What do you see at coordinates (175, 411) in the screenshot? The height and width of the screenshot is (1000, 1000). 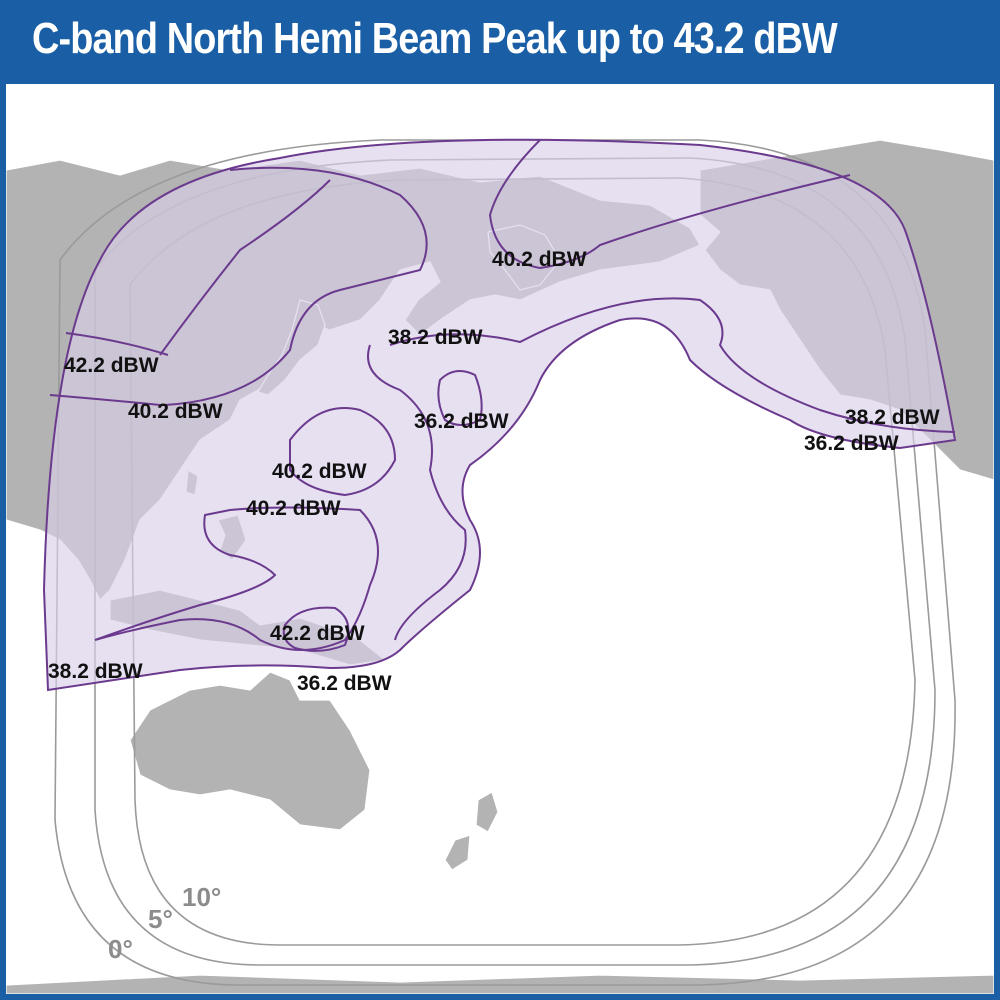 I see `label-40-2-west: 40.2 dBW` at bounding box center [175, 411].